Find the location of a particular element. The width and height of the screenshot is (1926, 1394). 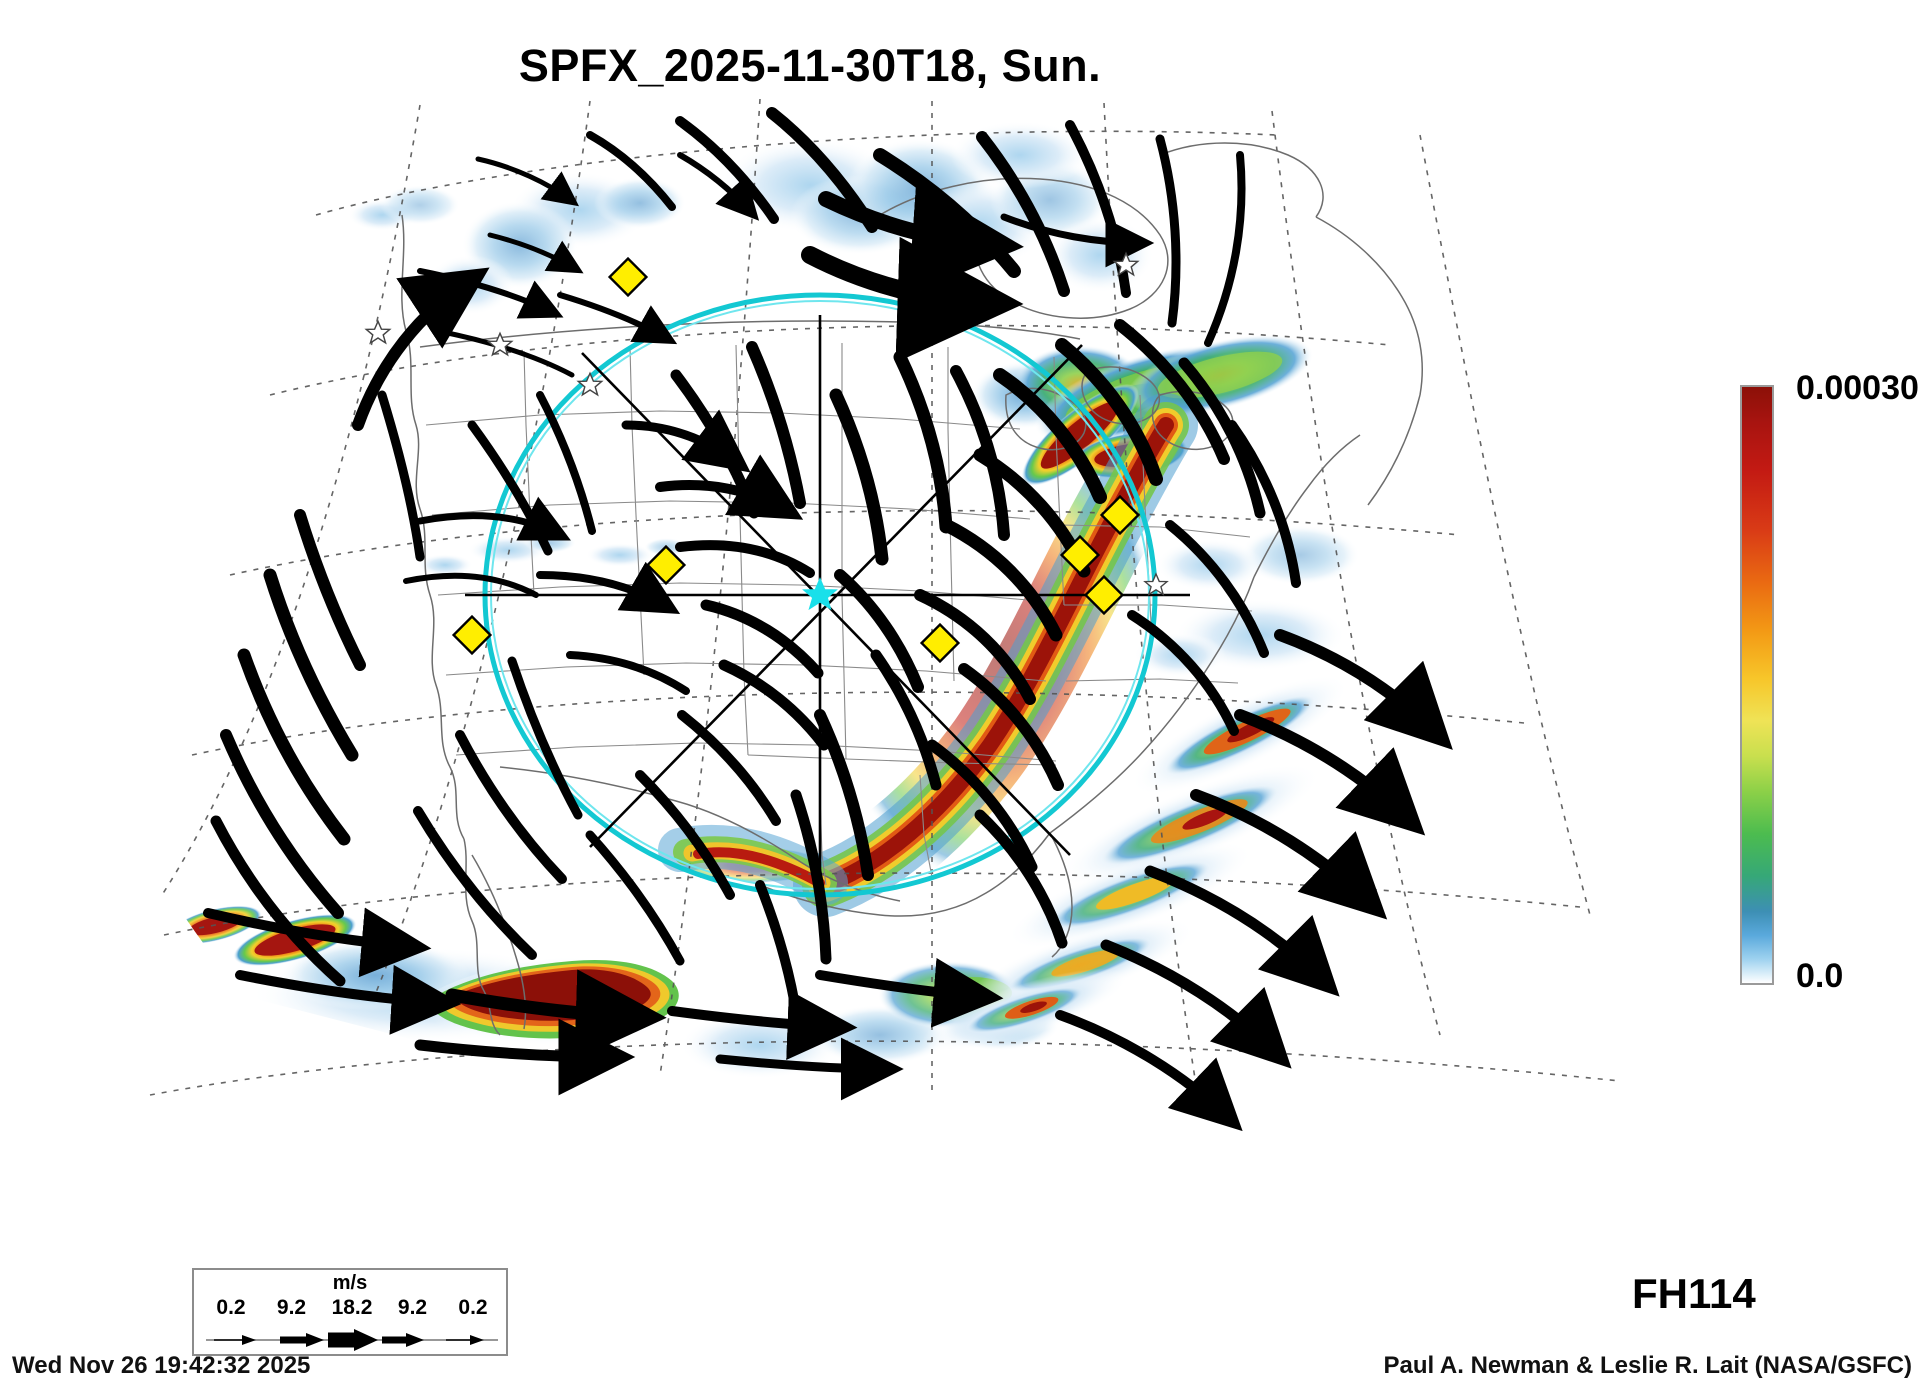

wind-legend-arrows is located at coordinates (352, 1340).